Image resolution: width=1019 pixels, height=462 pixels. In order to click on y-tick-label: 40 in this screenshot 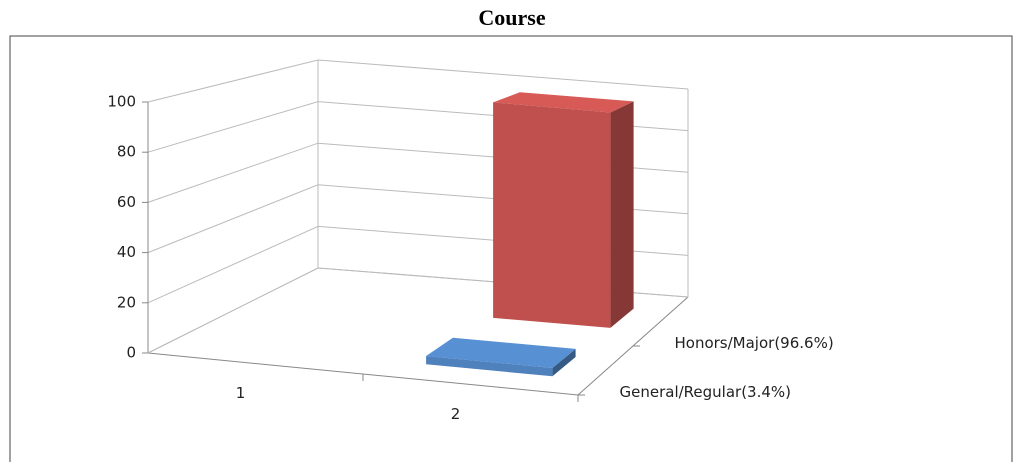, I will do `click(126, 252)`.